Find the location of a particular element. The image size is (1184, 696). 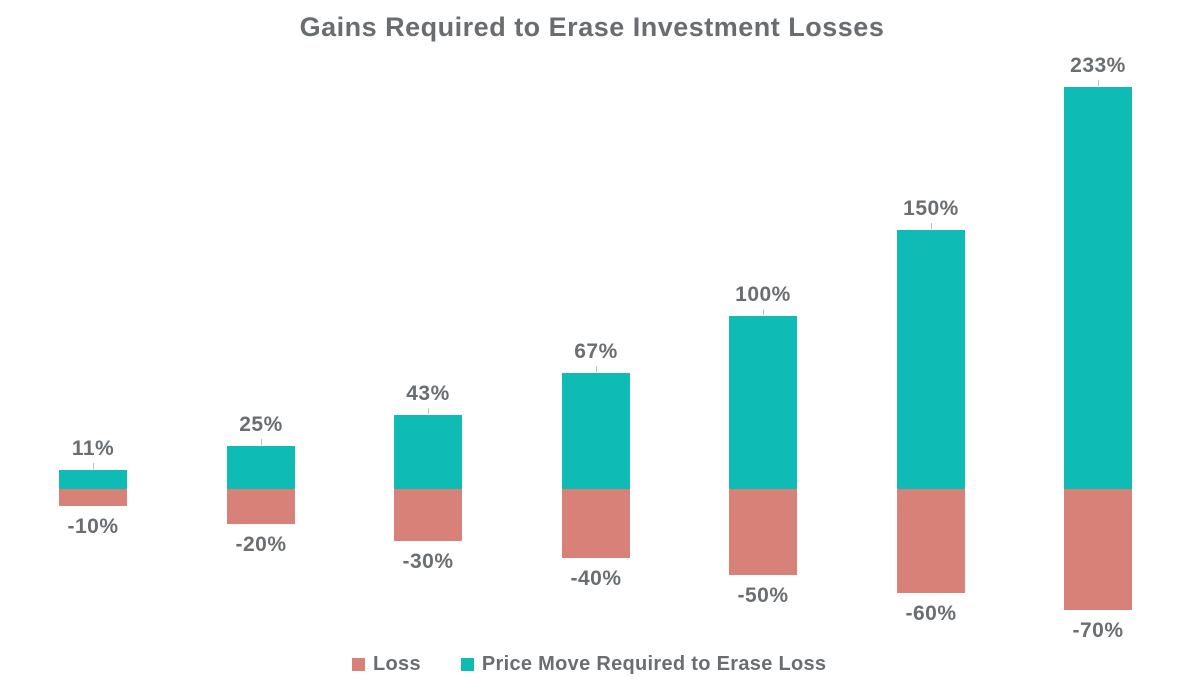

legend-item-loss: Loss is located at coordinates (386, 664).